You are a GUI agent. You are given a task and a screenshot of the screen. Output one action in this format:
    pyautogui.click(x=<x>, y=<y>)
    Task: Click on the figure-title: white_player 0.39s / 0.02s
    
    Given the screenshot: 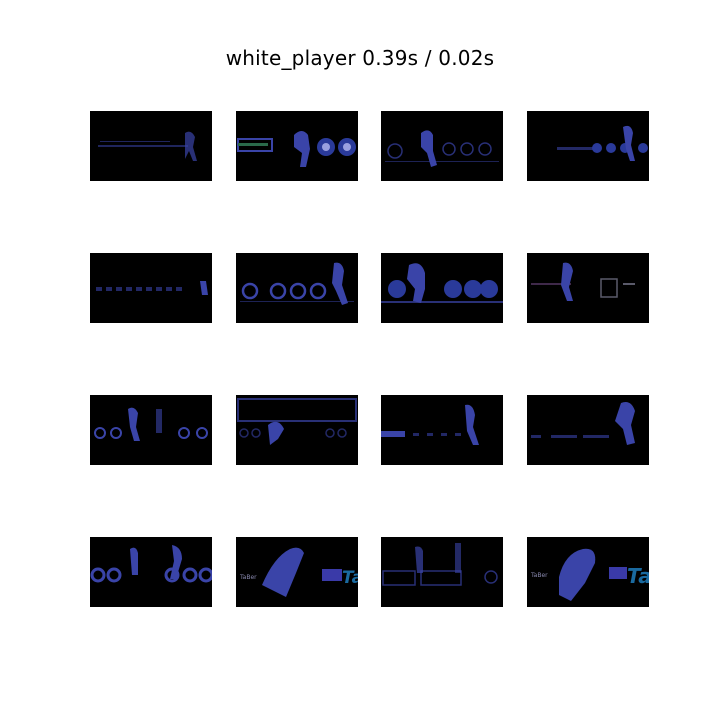 What is the action you would take?
    pyautogui.click(x=360, y=58)
    